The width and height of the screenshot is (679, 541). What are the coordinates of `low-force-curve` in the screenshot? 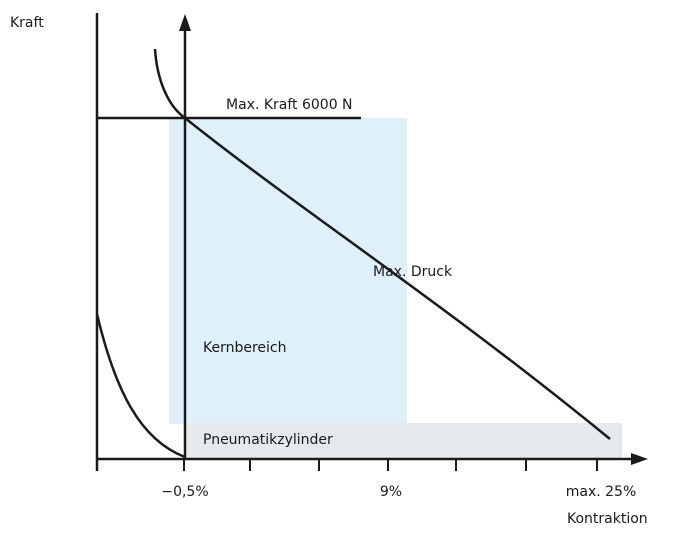 It's located at (140, 386).